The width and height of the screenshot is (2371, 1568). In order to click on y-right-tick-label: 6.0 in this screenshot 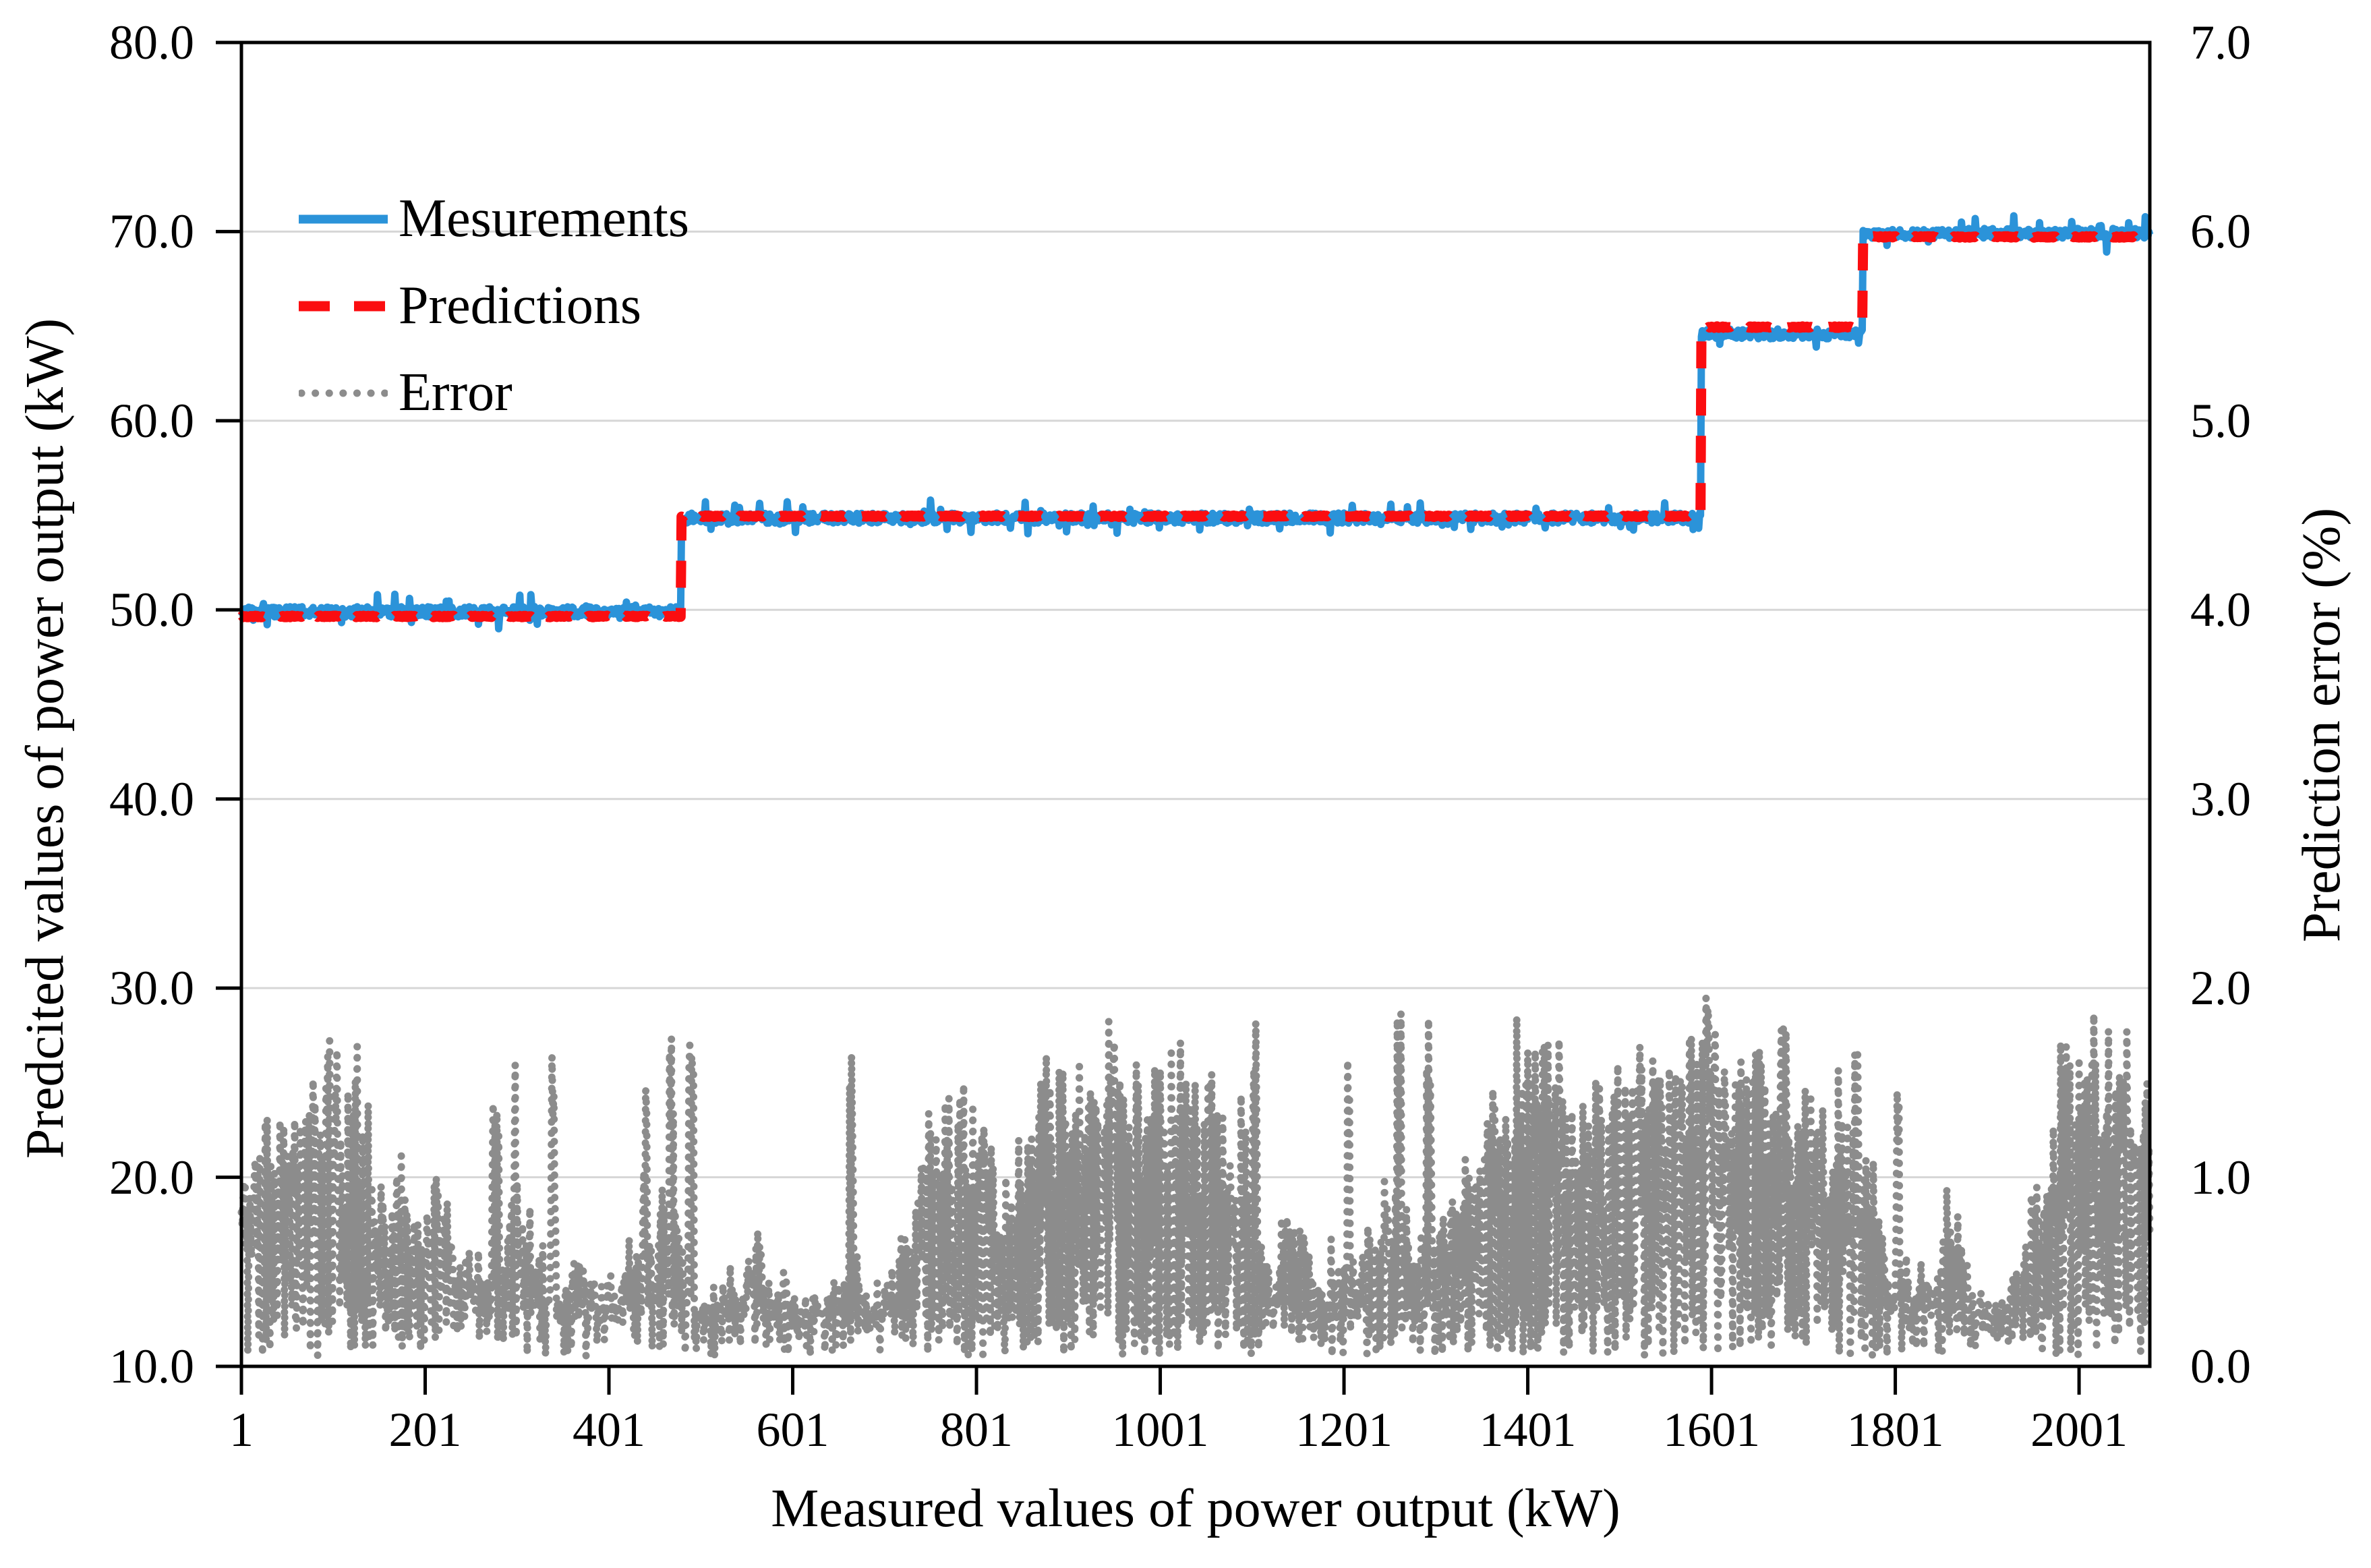, I will do `click(2220, 231)`.